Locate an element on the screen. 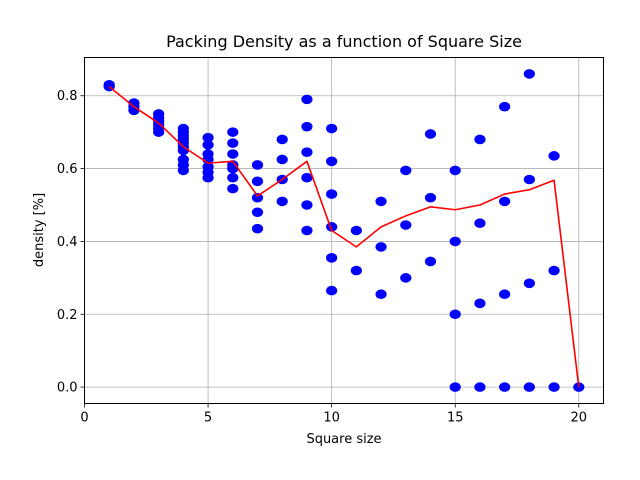 Image resolution: width=640 pixels, height=480 pixels. x-axis-label: Square size is located at coordinates (343, 439).